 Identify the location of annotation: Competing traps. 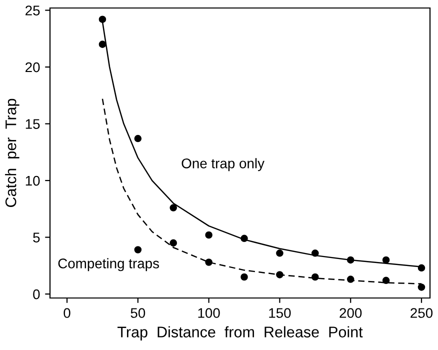
(108, 265).